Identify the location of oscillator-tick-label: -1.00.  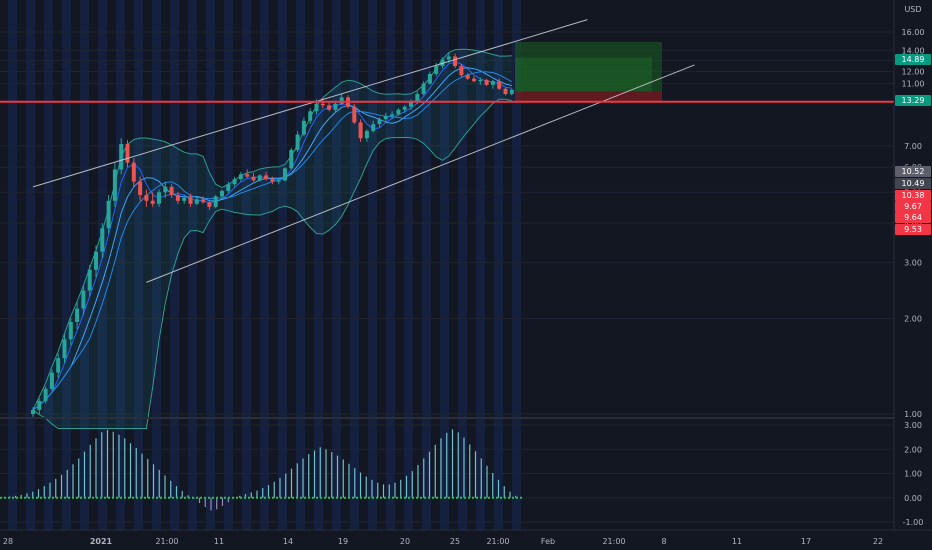
(913, 522).